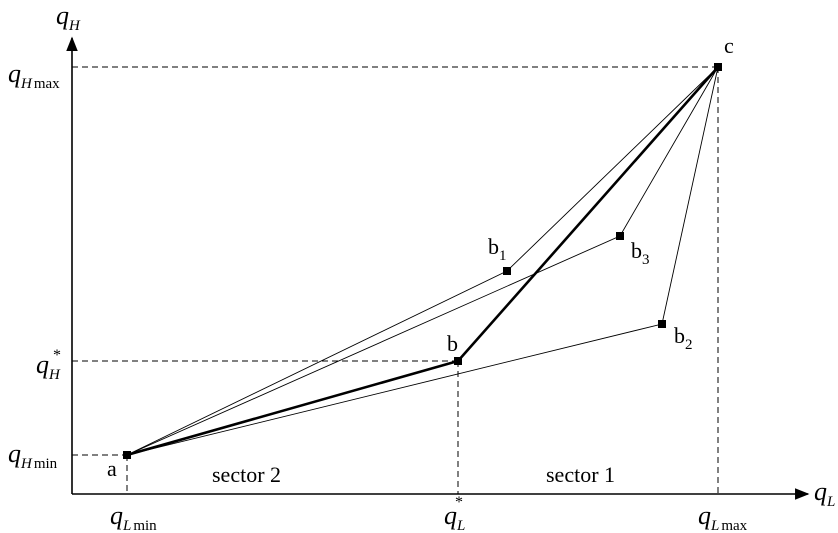  I want to click on sector-1-label: sector 1, so click(580, 474).